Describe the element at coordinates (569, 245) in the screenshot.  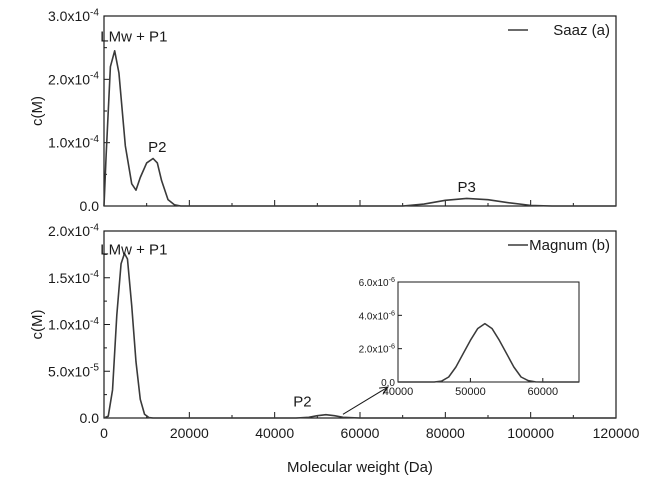
I see `legend-label: Magnum (b)` at that location.